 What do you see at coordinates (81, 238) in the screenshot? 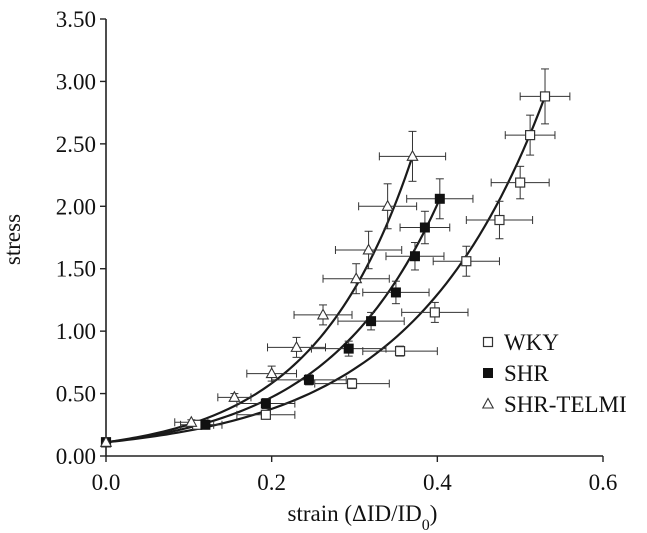
I see `y-axis-ticks: 0.00 0.50 1.00 1.50 2.00 2.50 3.00 3.50` at bounding box center [81, 238].